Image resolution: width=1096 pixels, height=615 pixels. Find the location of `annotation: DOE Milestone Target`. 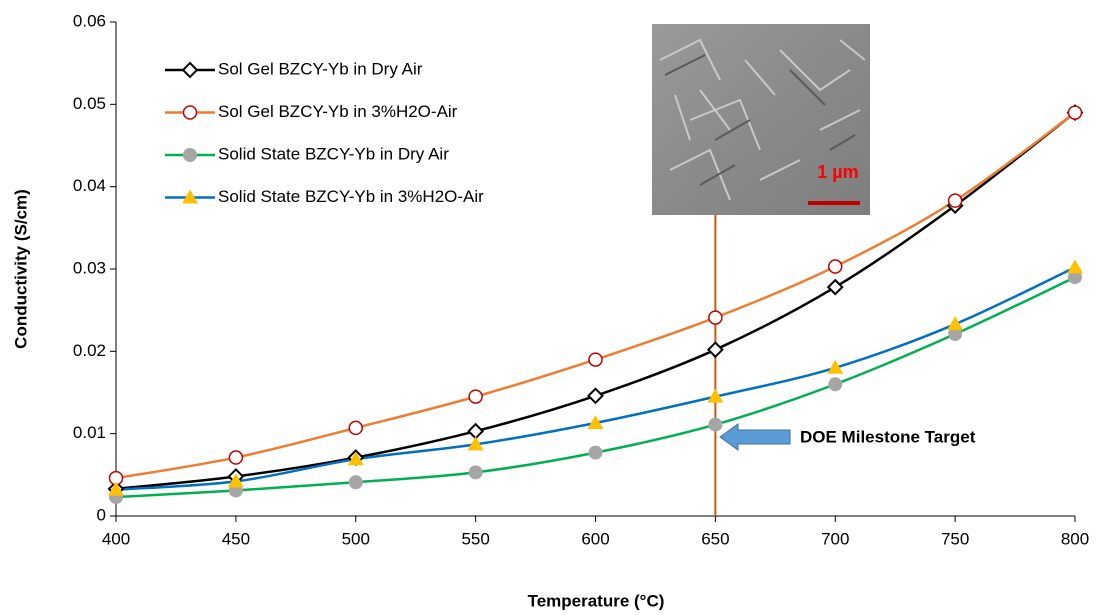

annotation: DOE Milestone Target is located at coordinates (888, 436).